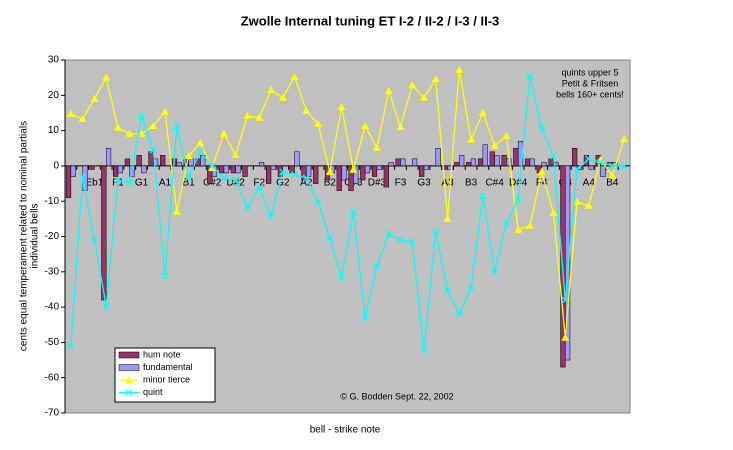 The width and height of the screenshot is (733, 450). Describe the element at coordinates (542, 183) in the screenshot. I see `x-tick-label: F4` at that location.